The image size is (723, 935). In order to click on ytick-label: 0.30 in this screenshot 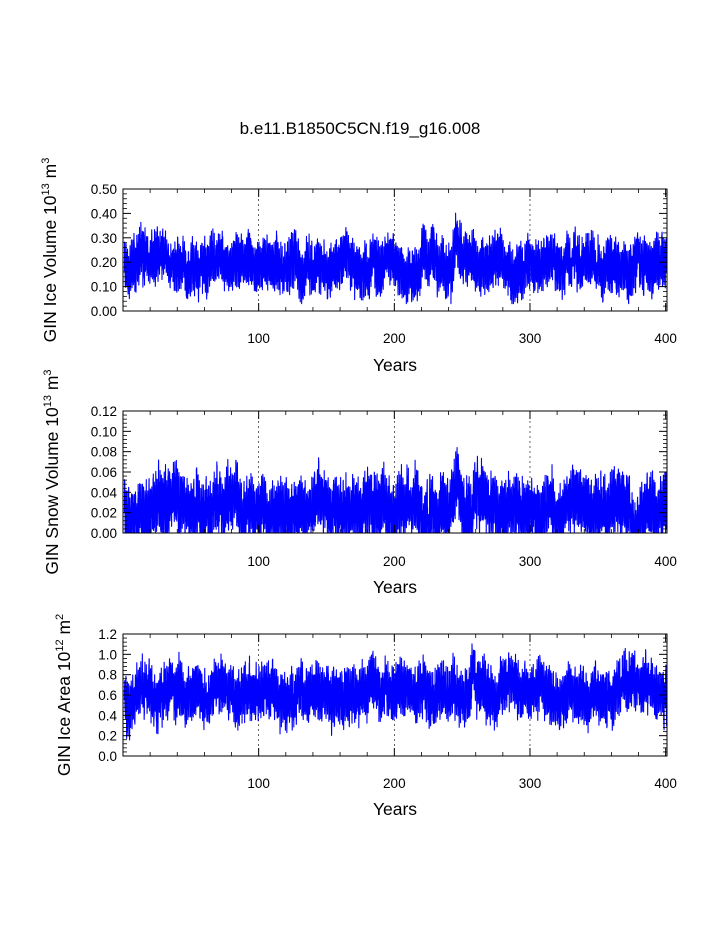, I will do `click(104, 238)`.